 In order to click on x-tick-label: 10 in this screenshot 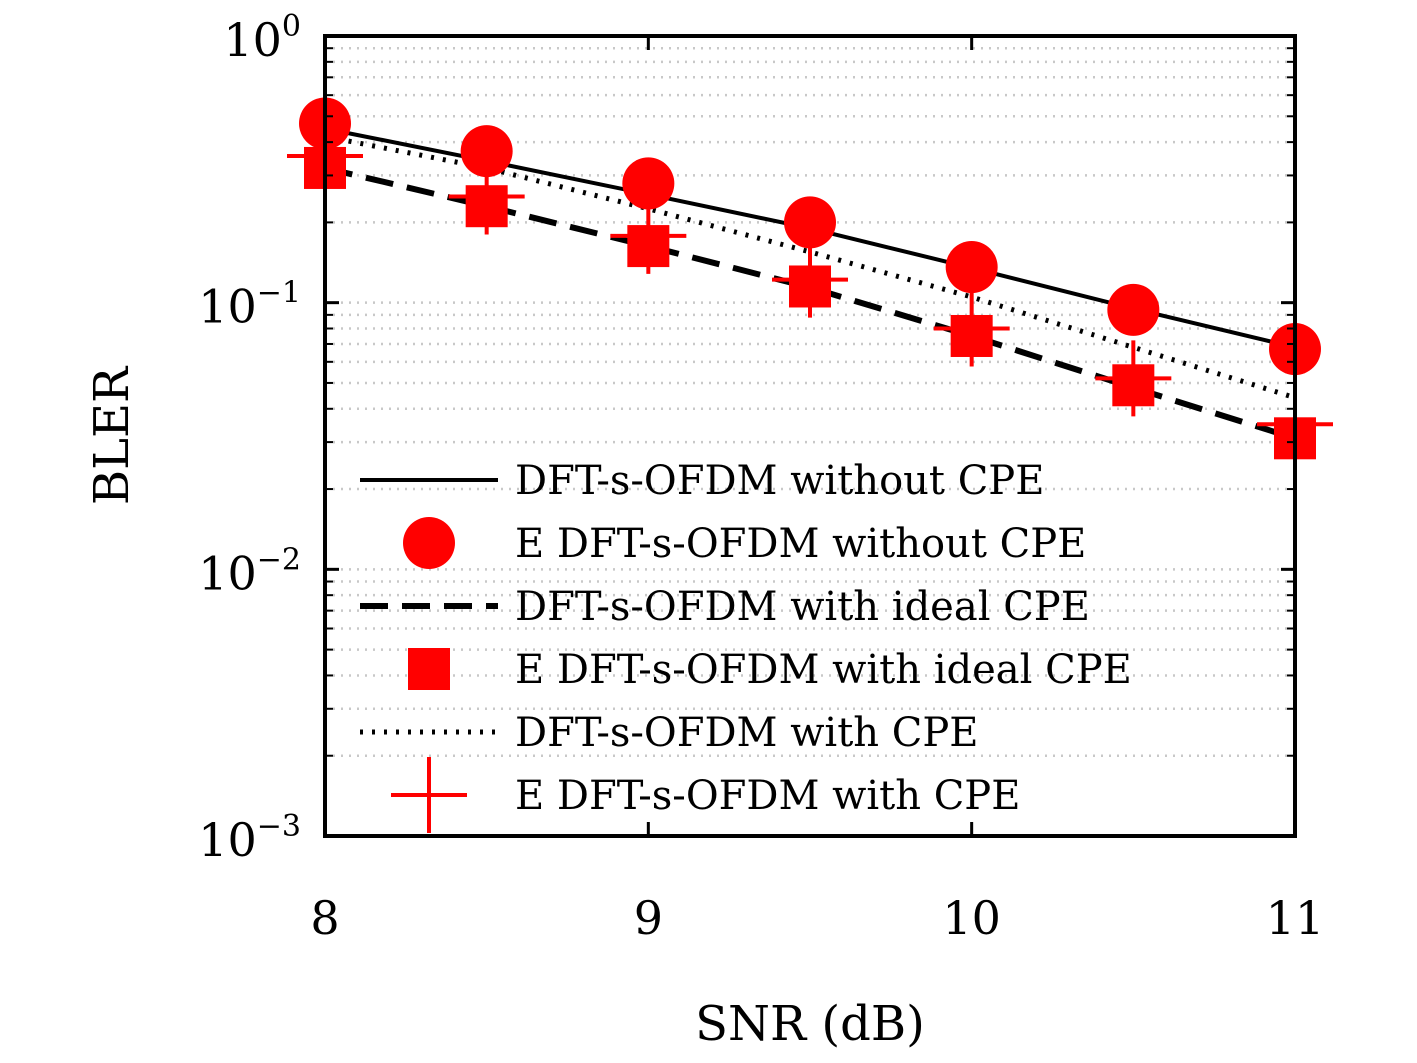, I will do `click(971, 918)`.